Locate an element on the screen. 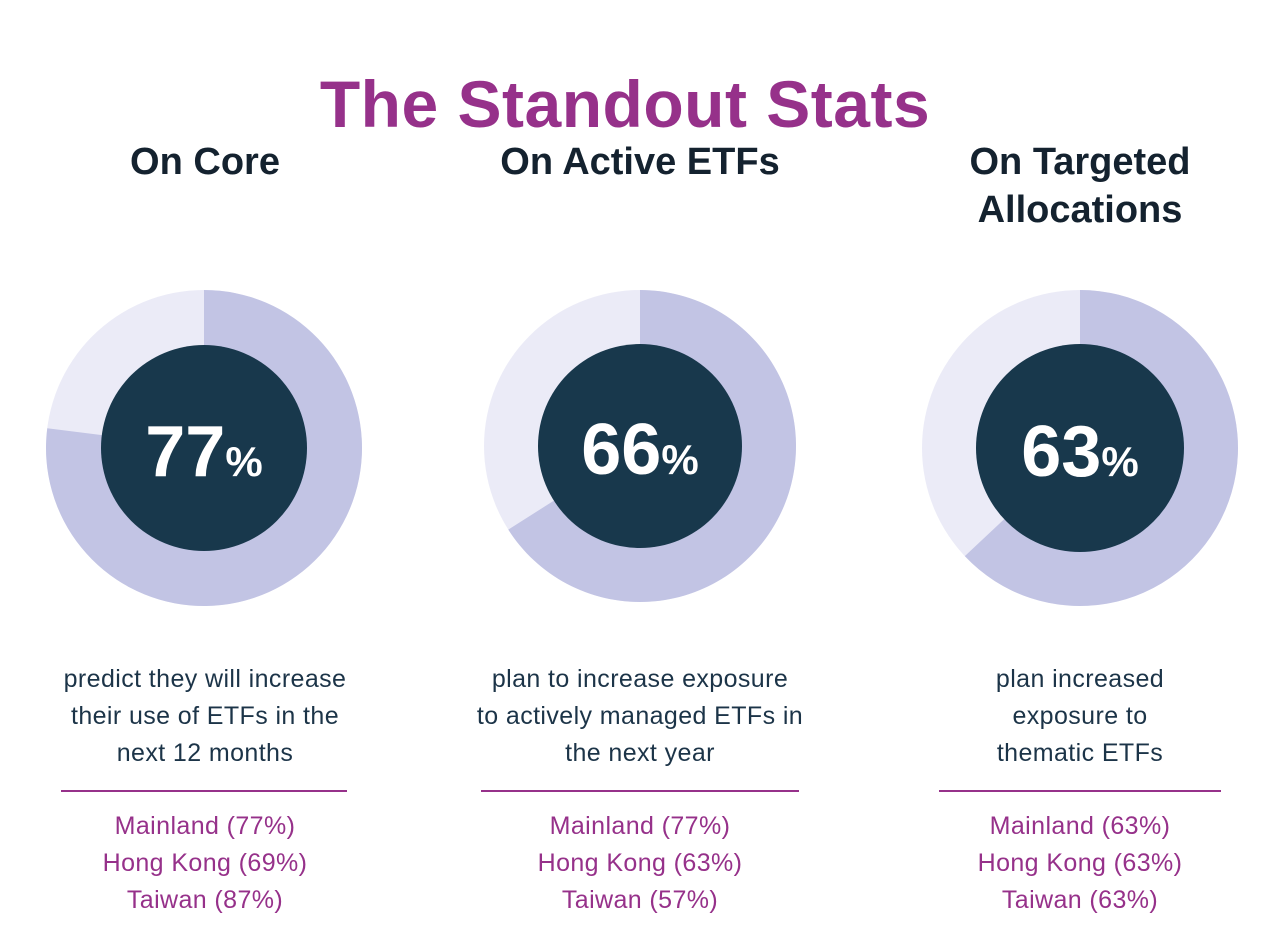  donut-svg: 63% is located at coordinates (1080, 448).